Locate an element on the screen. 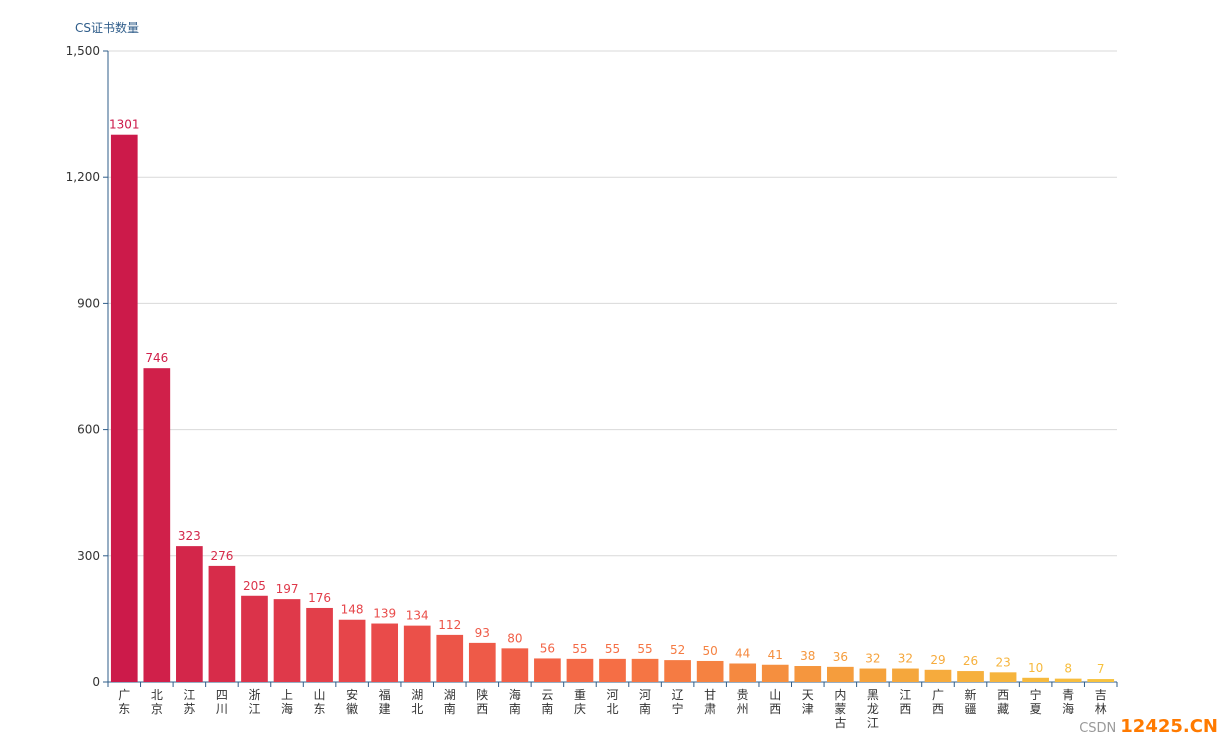  data-label: 276 is located at coordinates (221, 556).